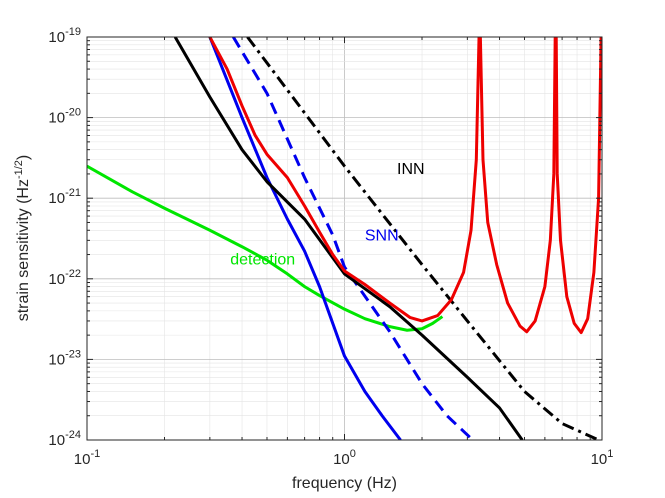 The height and width of the screenshot is (498, 665). What do you see at coordinates (87, 458) in the screenshot?
I see `x-tick-label: 10⁻¹` at bounding box center [87, 458].